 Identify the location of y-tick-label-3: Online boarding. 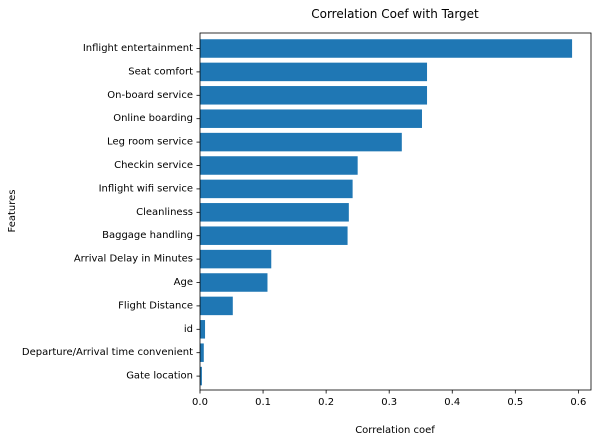
(153, 118).